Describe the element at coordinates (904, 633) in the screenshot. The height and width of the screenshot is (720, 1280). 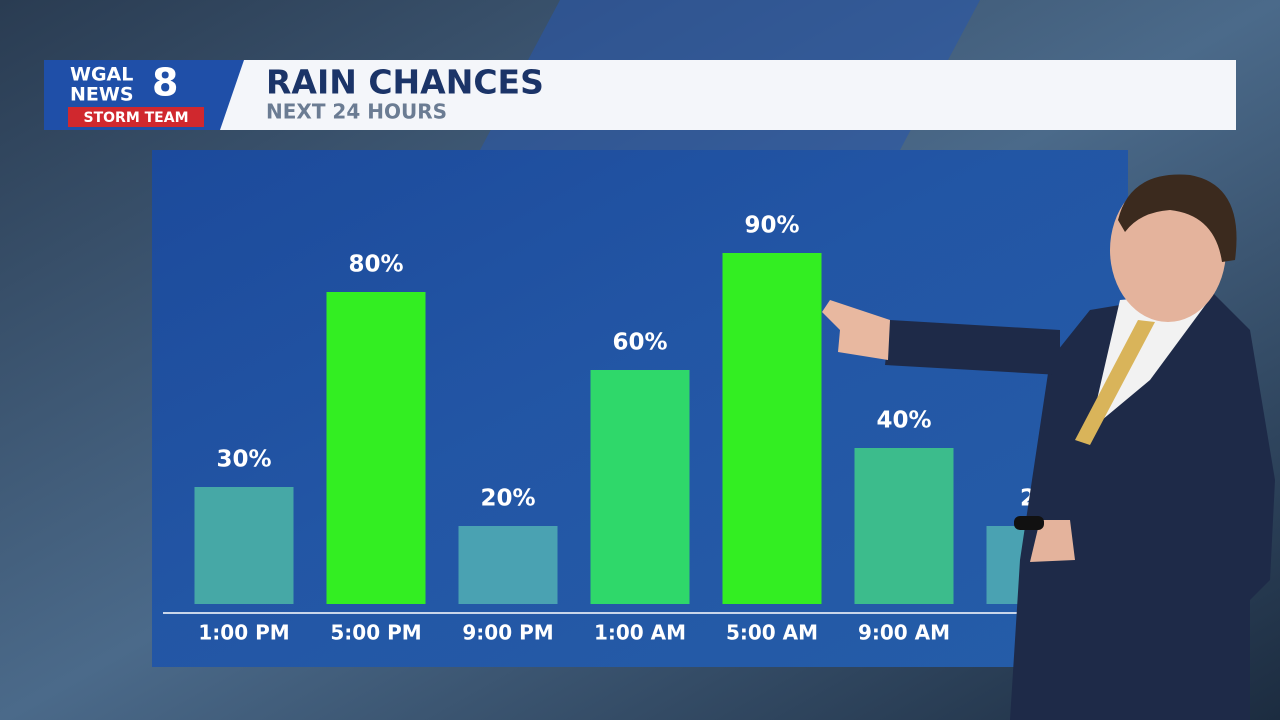
I see `x-tick-label: 9:00 AM` at that location.